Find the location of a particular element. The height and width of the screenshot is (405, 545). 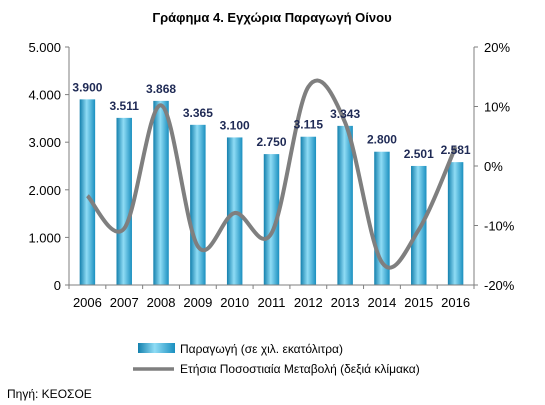

bar-2013 is located at coordinates (345, 205).